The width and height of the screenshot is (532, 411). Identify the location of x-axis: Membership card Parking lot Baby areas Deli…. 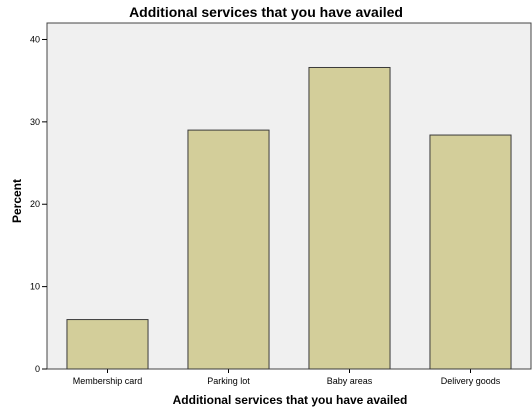
(287, 377).